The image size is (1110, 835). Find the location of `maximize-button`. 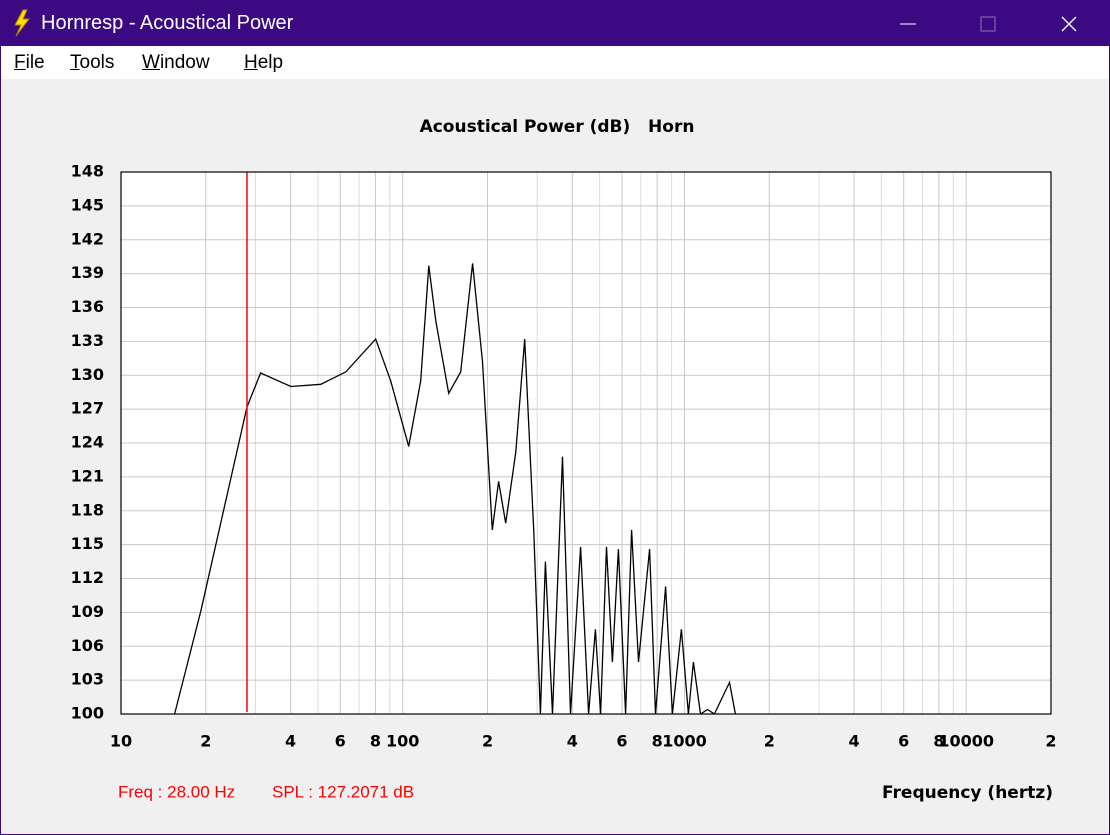

maximize-button is located at coordinates (988, 24).